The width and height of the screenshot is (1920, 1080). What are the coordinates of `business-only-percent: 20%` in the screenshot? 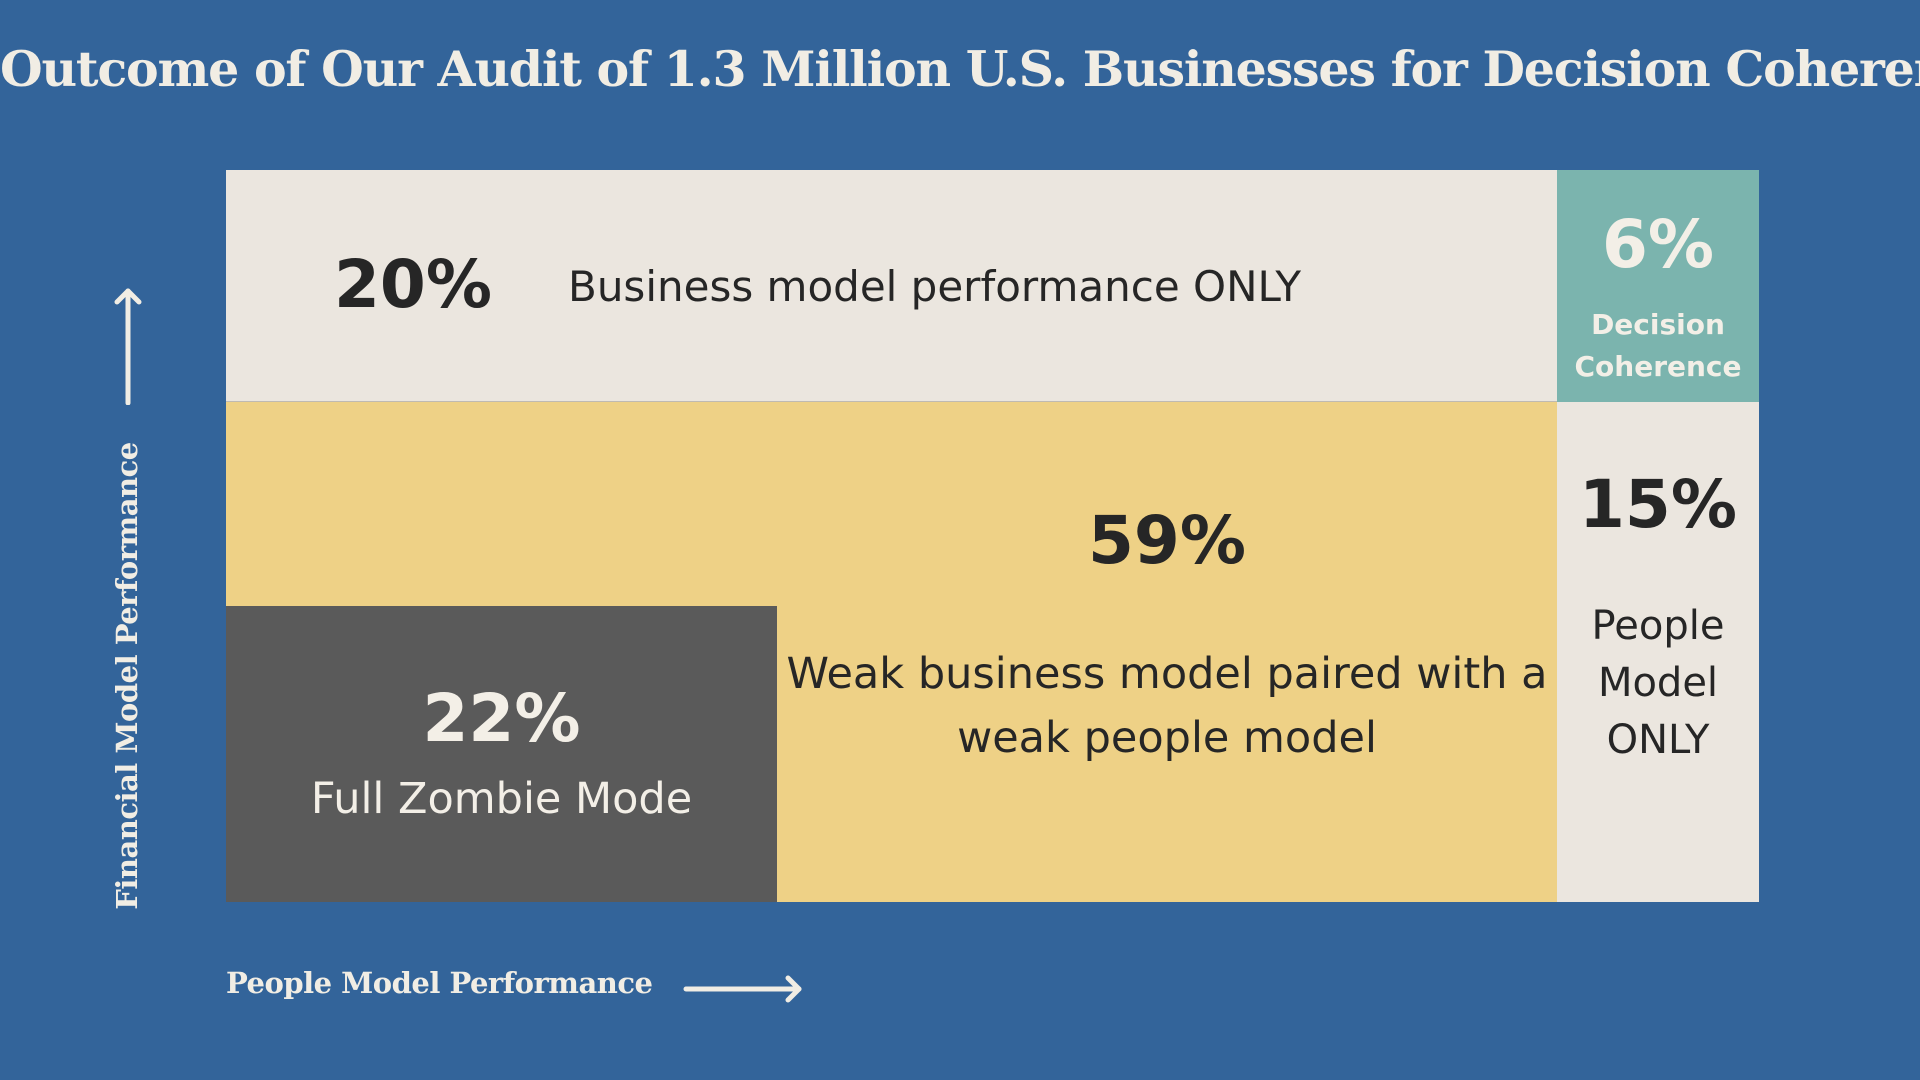 It's located at (413, 284).